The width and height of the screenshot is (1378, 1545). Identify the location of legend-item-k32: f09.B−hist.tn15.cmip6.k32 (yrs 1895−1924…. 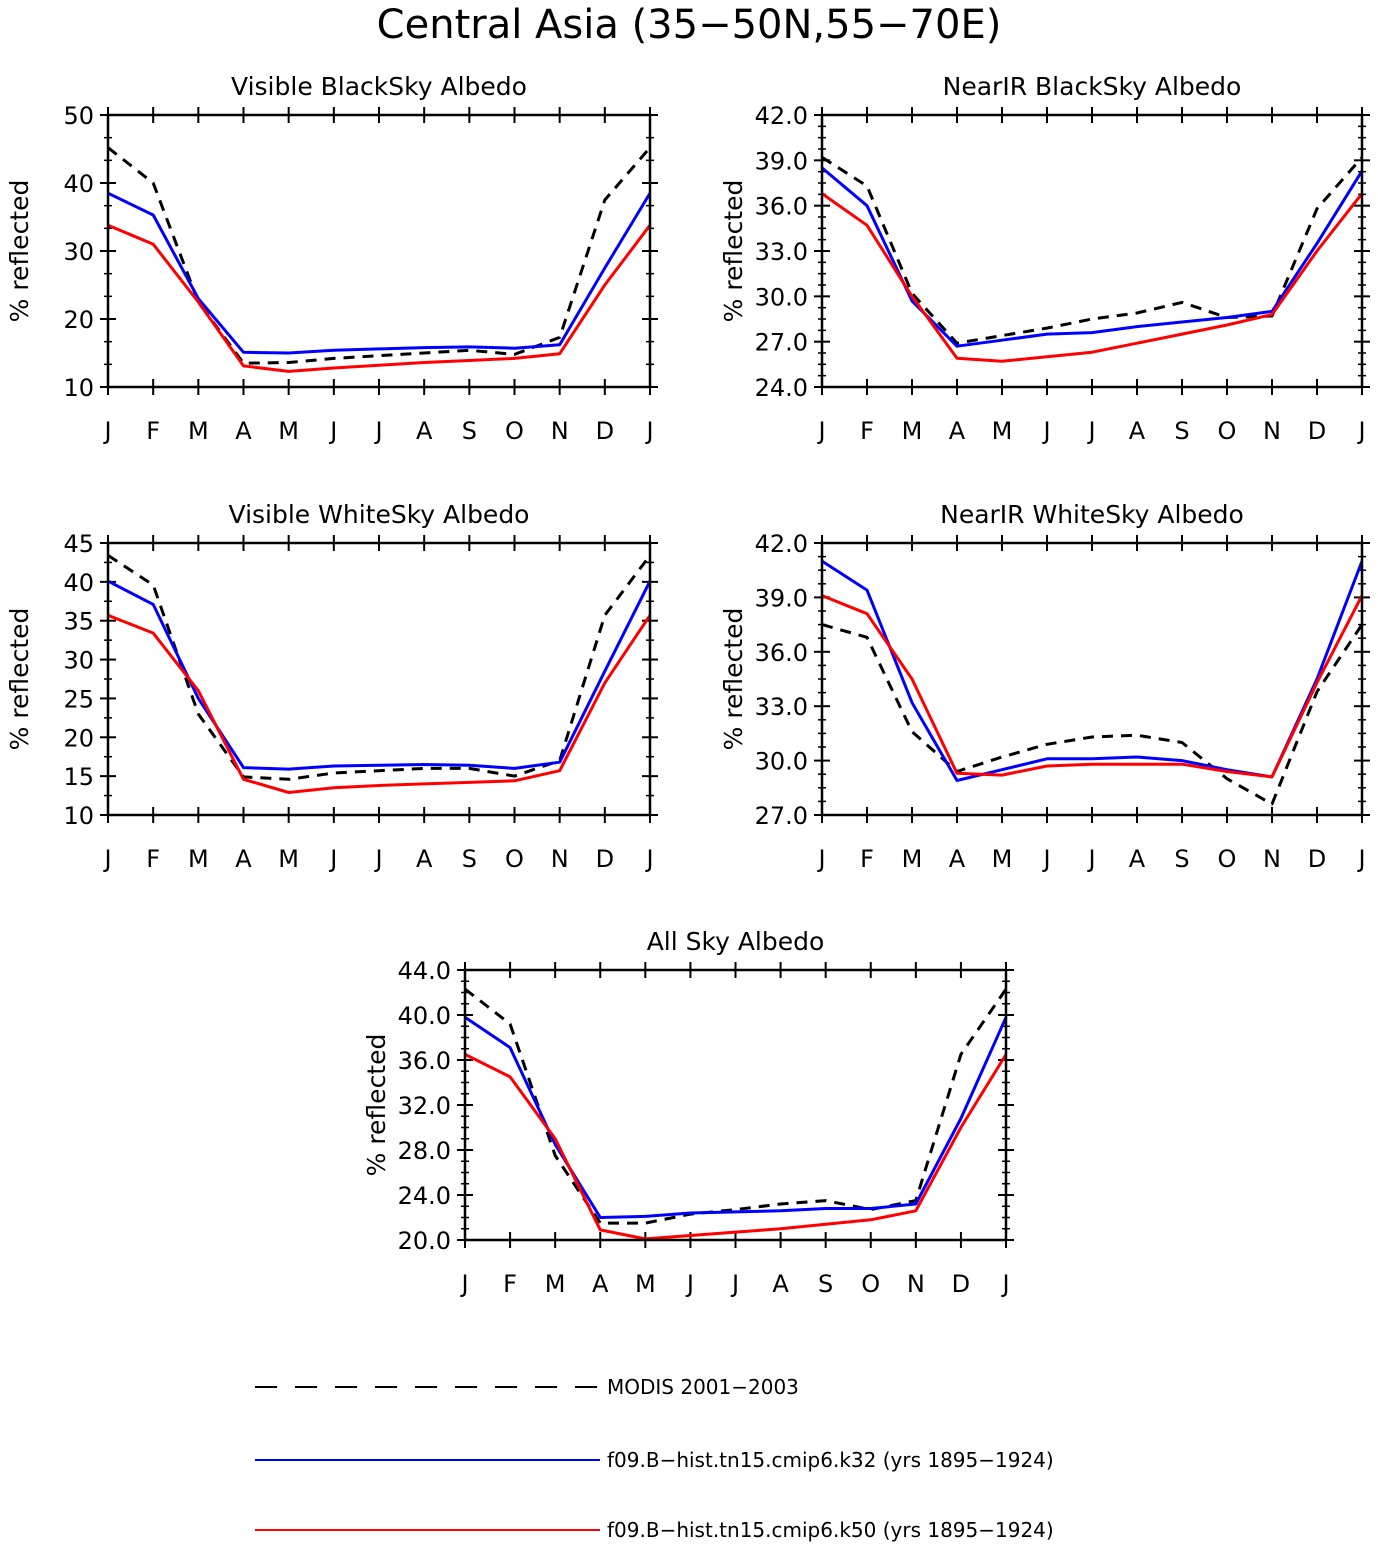
(654, 1460).